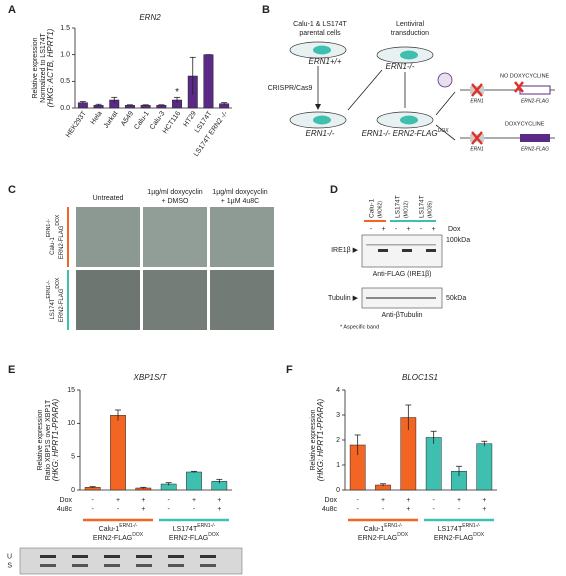  I want to click on y-axis-label: (HKG: HPRT1-PPARA), so click(55, 439).